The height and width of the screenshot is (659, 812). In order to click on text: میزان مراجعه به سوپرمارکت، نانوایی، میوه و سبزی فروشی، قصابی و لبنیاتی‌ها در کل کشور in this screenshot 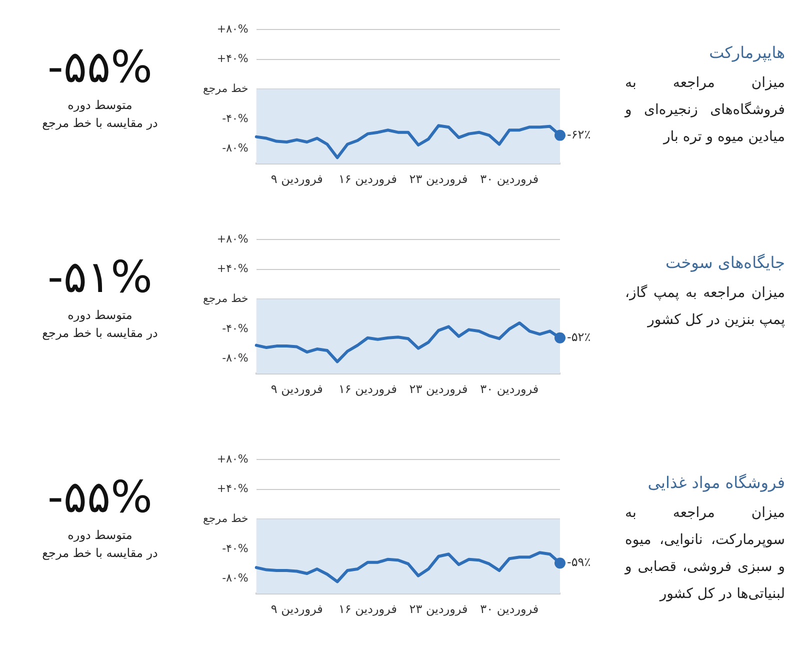, I will do `click(705, 554)`.